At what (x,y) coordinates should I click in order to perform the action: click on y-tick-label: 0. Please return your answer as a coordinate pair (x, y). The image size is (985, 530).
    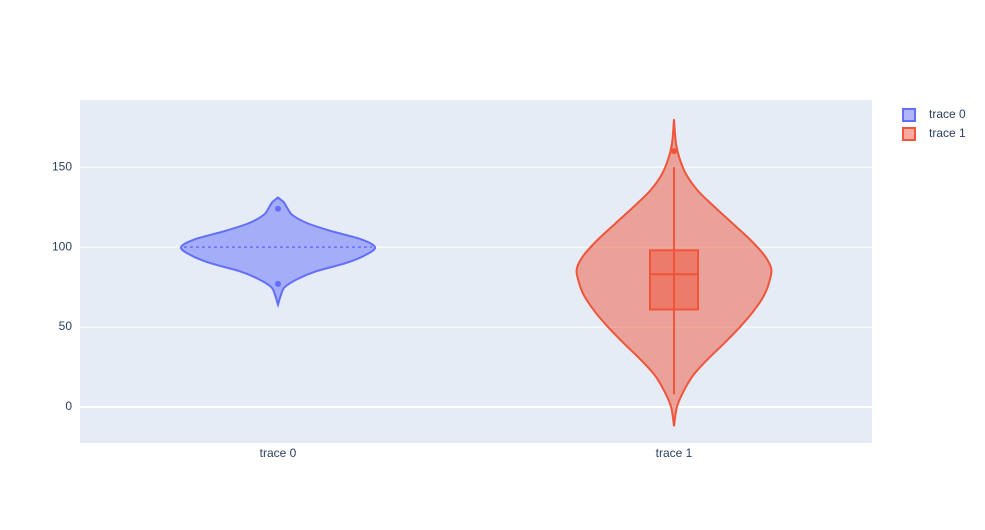
    Looking at the image, I should click on (68, 406).